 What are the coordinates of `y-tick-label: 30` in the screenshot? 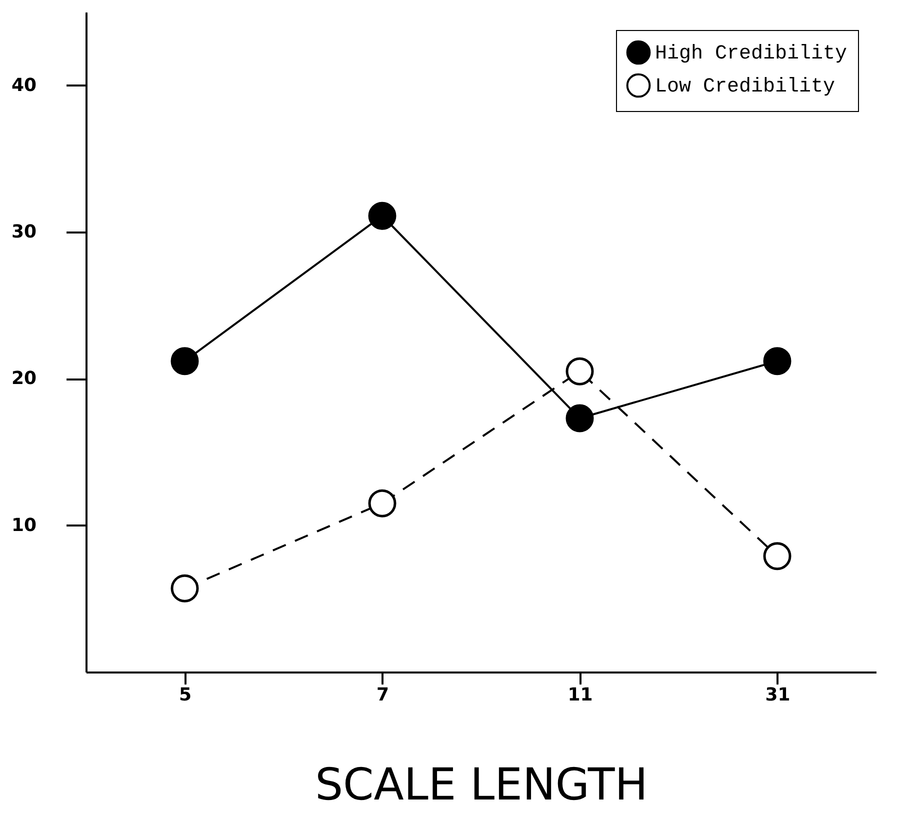 It's located at (23, 232).